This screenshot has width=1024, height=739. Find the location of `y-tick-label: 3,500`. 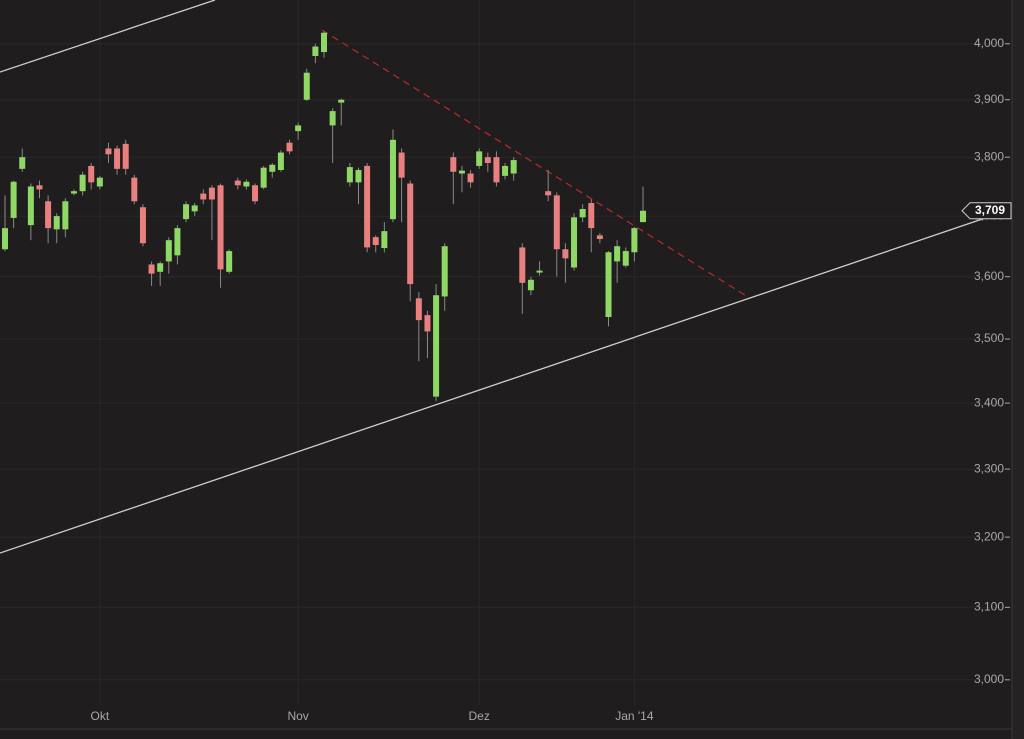

y-tick-label: 3,500 is located at coordinates (989, 338).